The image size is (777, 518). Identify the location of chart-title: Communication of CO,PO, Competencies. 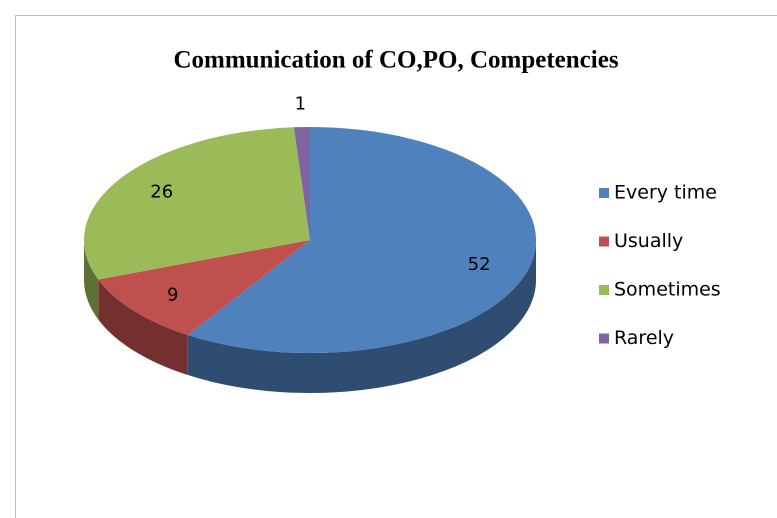
(395, 60).